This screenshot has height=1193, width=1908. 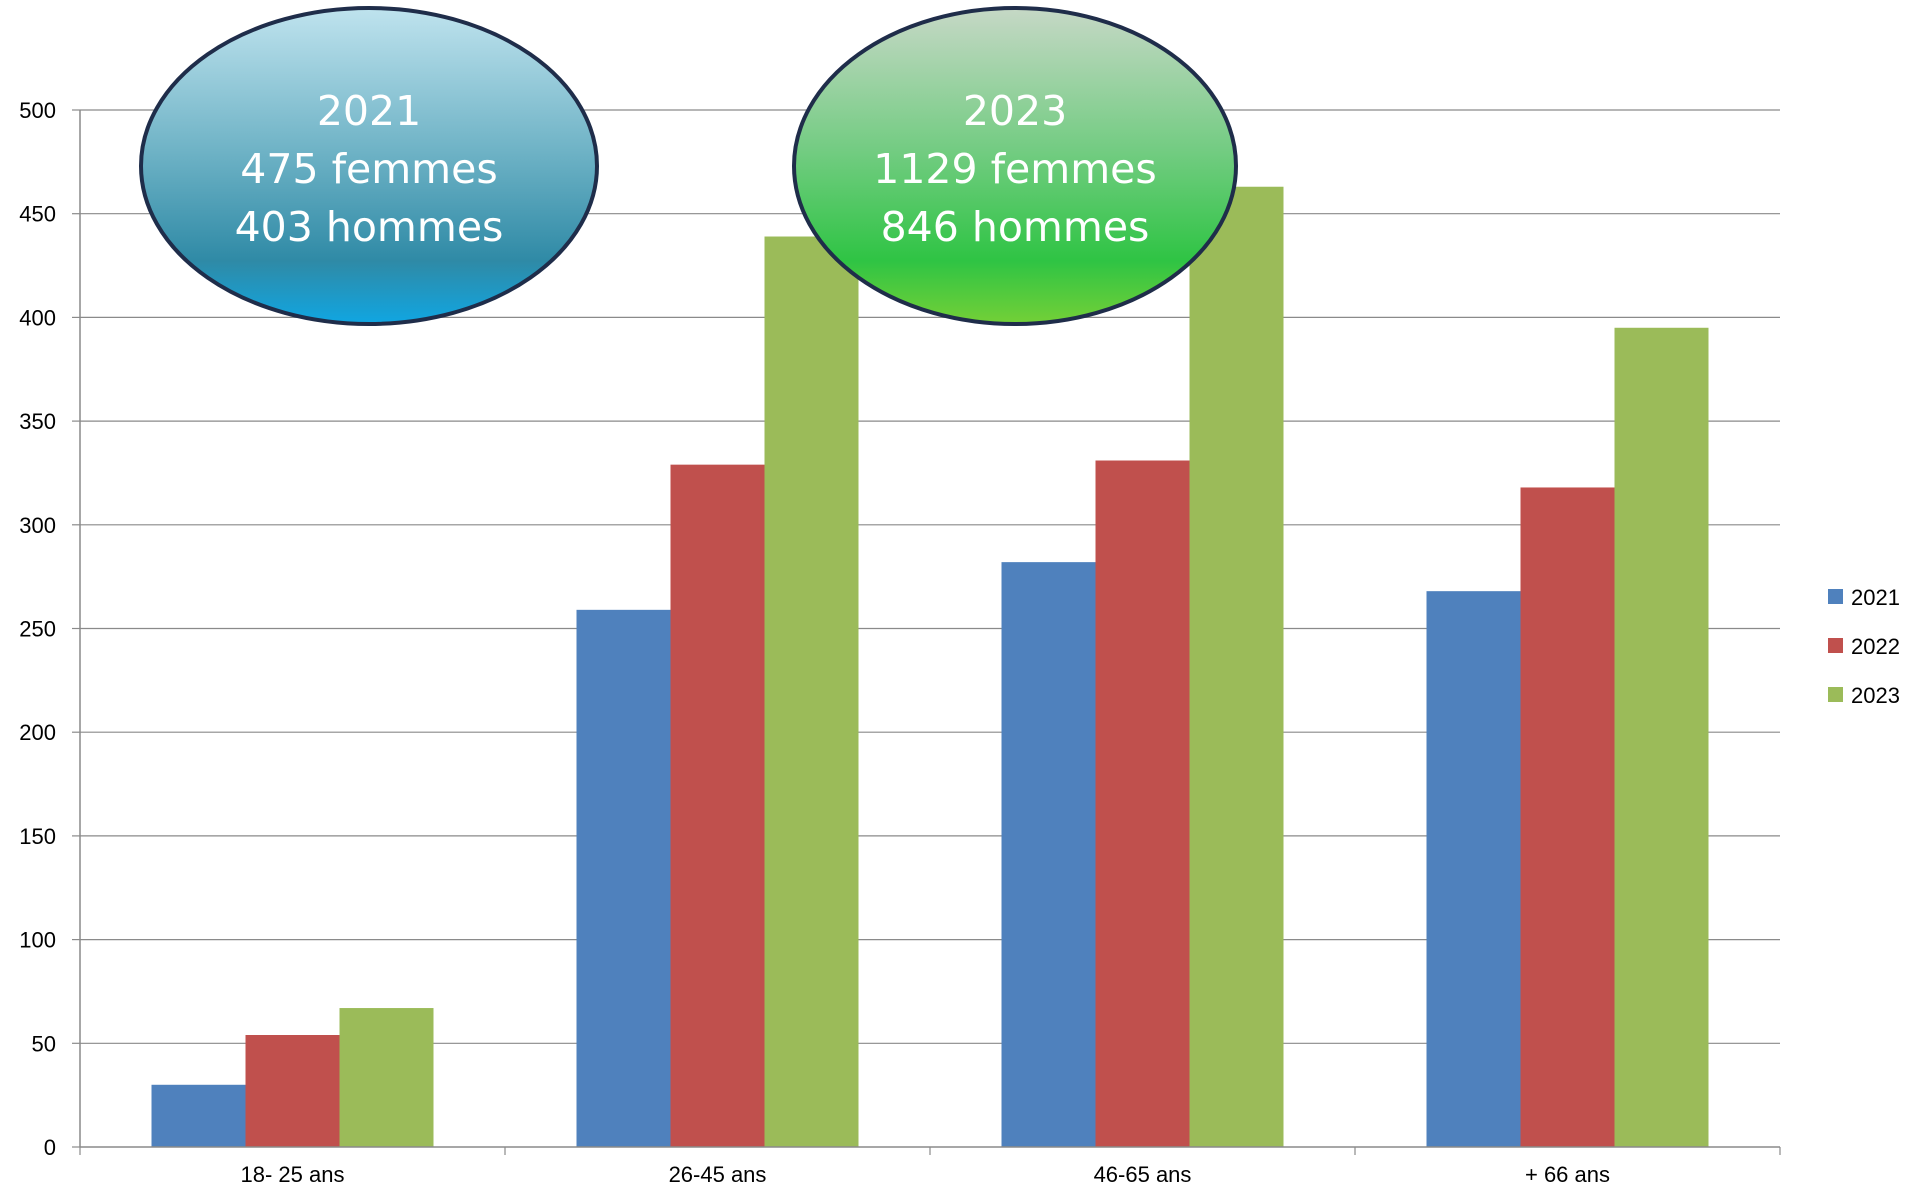 What do you see at coordinates (37, 317) in the screenshot?
I see `y-tick-label: 400` at bounding box center [37, 317].